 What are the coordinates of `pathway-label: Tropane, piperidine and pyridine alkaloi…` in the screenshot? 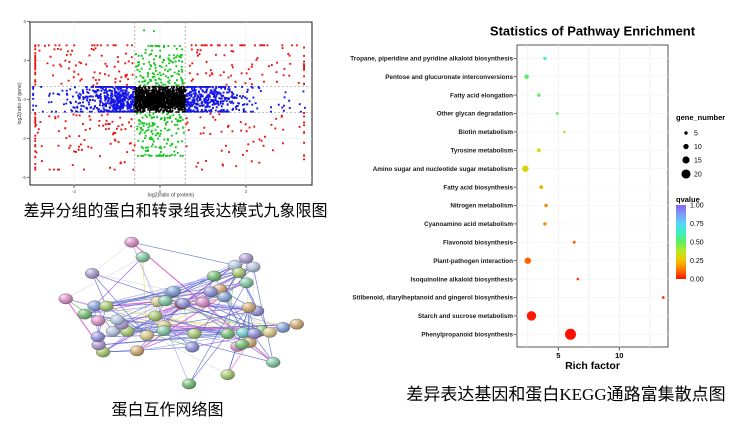 It's located at (431, 59).